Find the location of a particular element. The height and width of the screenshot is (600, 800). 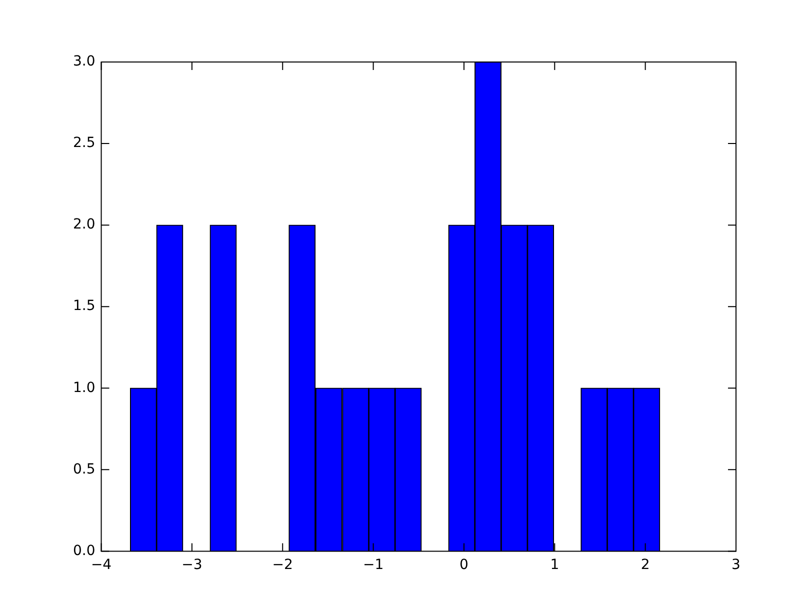

x-tick-label: 3 is located at coordinates (736, 565).